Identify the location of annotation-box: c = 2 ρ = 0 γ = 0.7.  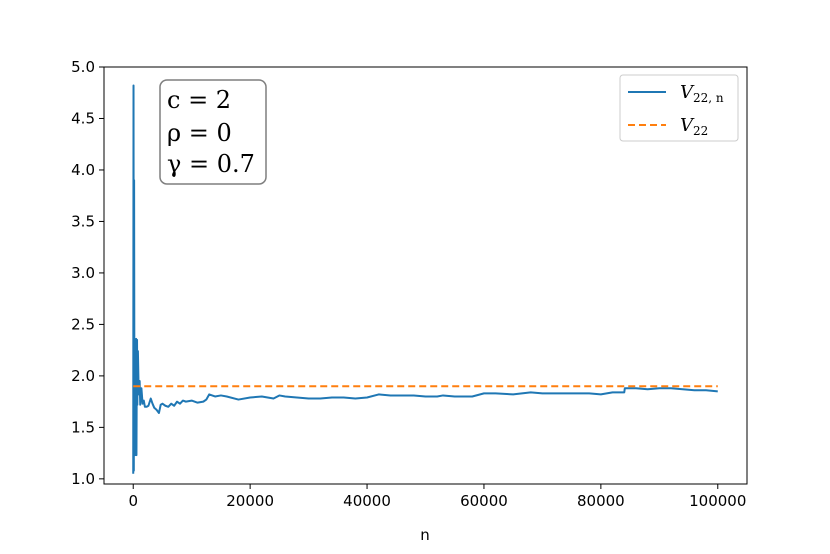
(213, 132).